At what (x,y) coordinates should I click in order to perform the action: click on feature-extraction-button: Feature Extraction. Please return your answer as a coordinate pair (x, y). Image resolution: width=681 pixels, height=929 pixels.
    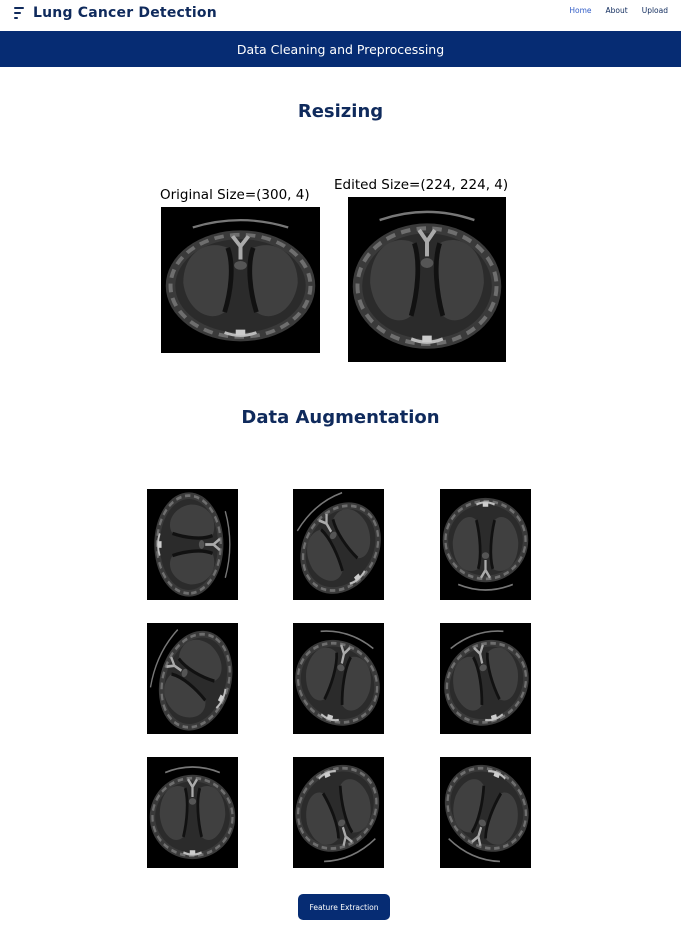
    Looking at the image, I should click on (344, 907).